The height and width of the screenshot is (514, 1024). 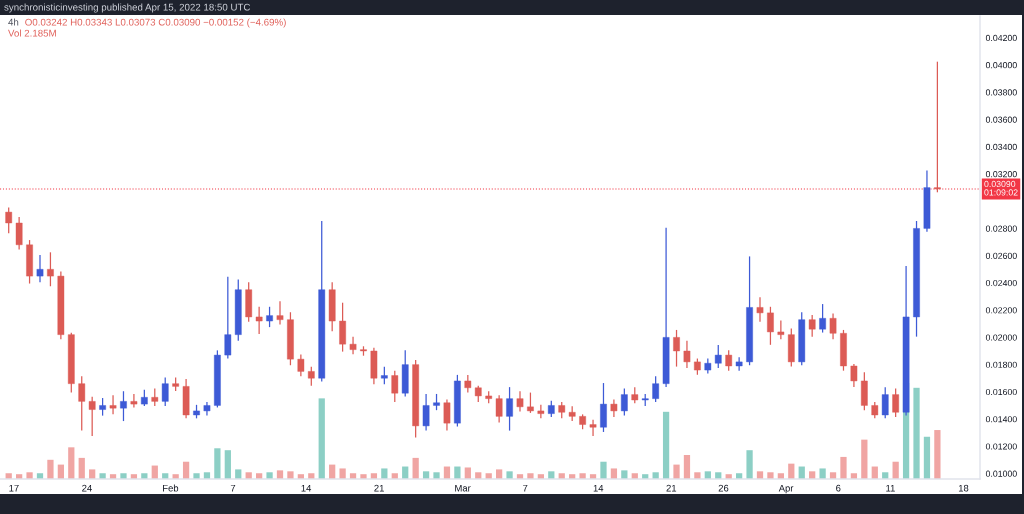 I want to click on x-tick-label: 18, so click(x=963, y=488).